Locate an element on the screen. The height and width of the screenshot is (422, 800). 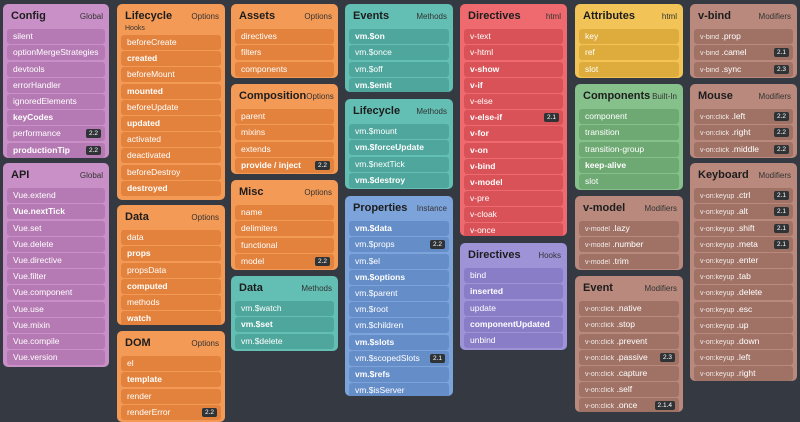
item-vm-el-link: vm.$el is located at coordinates (399, 261).